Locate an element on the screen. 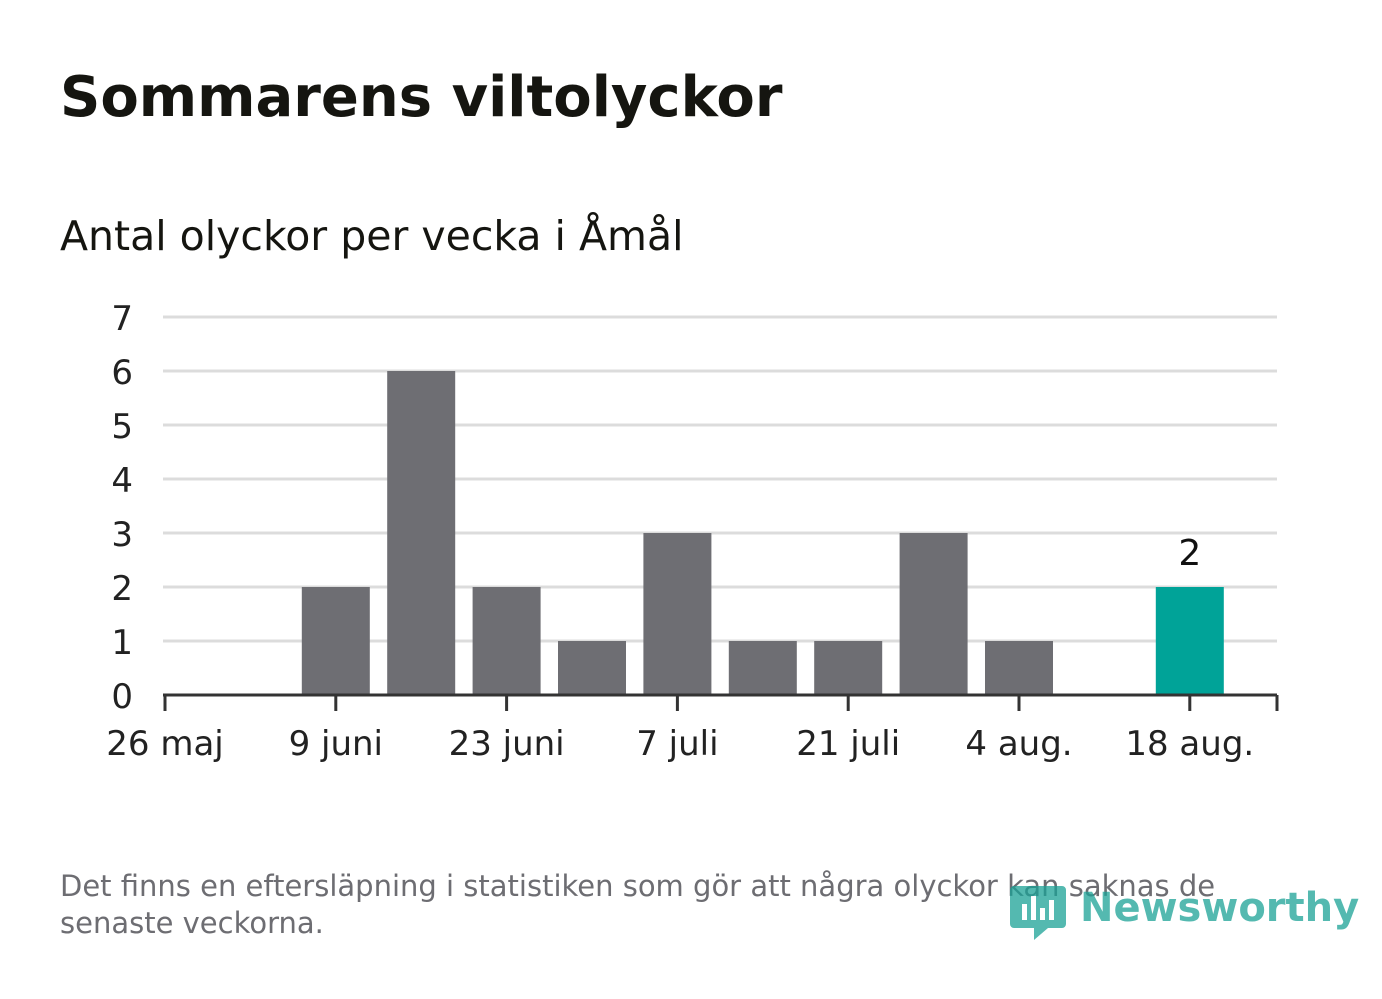  x-tick-label: 4 aug. is located at coordinates (1018, 744).